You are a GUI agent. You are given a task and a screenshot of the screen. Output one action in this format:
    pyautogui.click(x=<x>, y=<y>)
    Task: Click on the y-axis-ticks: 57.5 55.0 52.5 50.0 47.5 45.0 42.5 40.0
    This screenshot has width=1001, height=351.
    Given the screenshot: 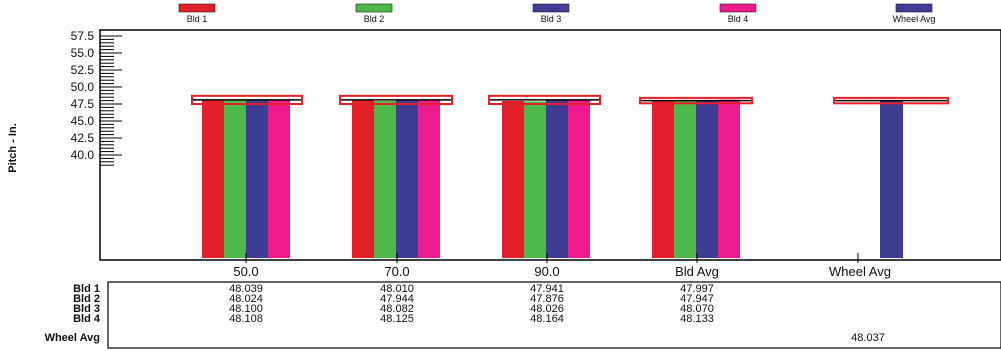 What is the action you would take?
    pyautogui.click(x=83, y=95)
    